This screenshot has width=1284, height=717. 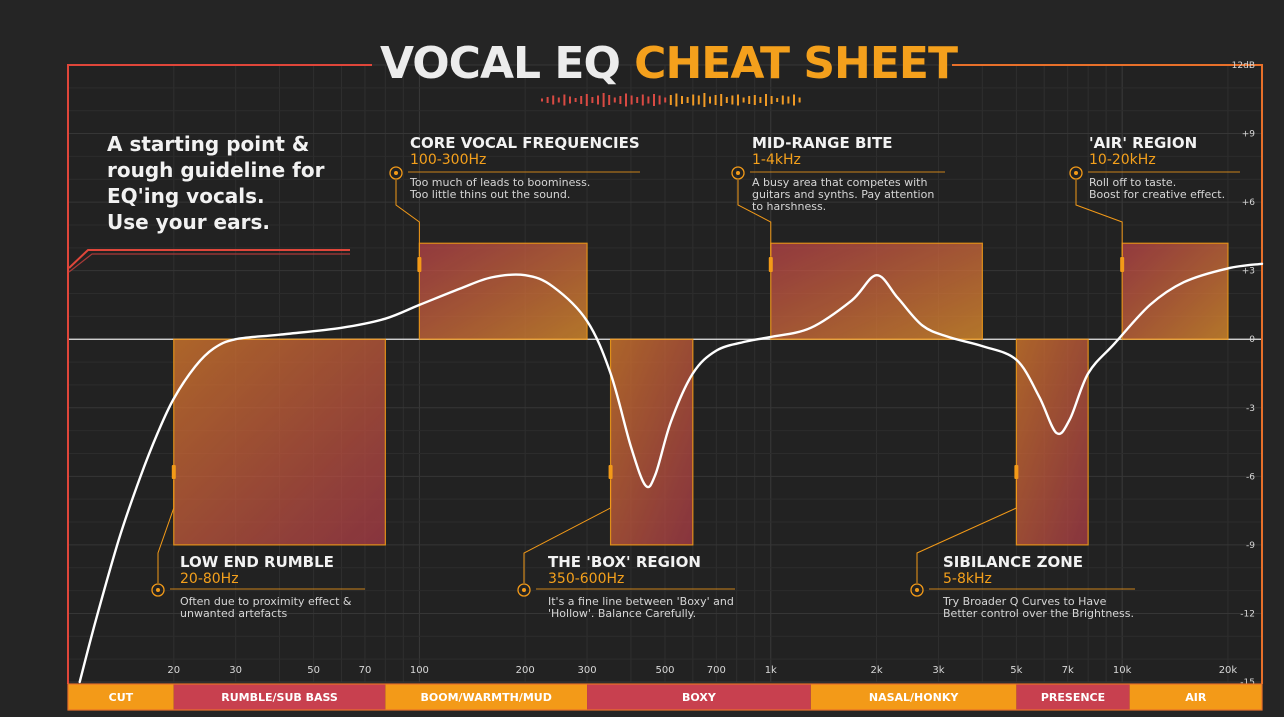 What do you see at coordinates (500, 182) in the screenshot?
I see `annotation-desc-line: Too much of leads to boominess.` at bounding box center [500, 182].